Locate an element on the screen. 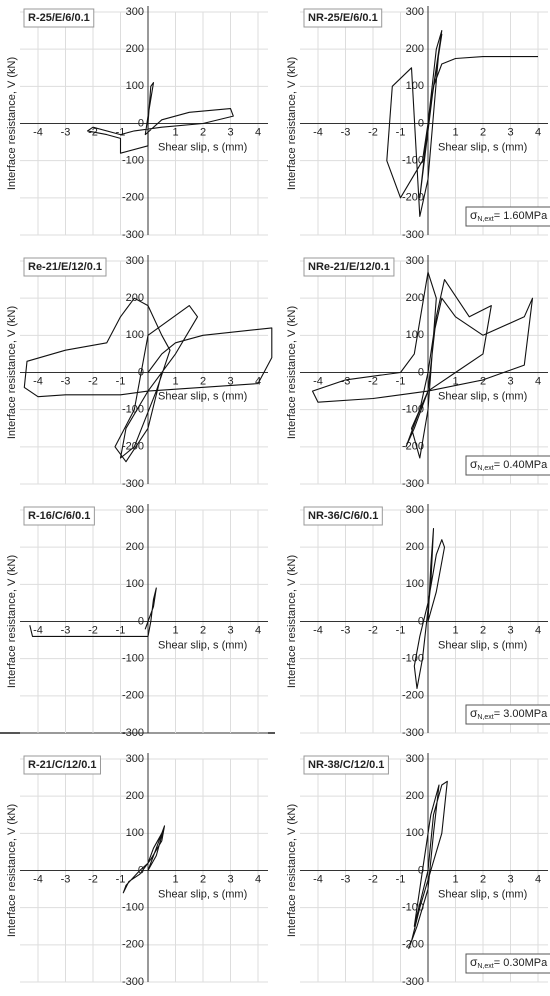  annotation: σN,ext= 0.30MPa is located at coordinates (509, 962).